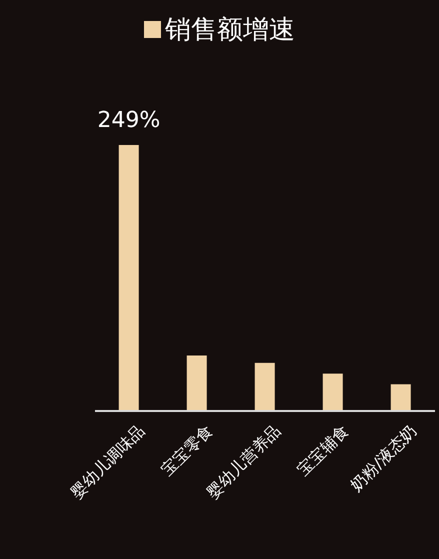 Image resolution: width=439 pixels, height=559 pixels. I want to click on x-tick-label: 宝宝辅食, so click(323, 450).